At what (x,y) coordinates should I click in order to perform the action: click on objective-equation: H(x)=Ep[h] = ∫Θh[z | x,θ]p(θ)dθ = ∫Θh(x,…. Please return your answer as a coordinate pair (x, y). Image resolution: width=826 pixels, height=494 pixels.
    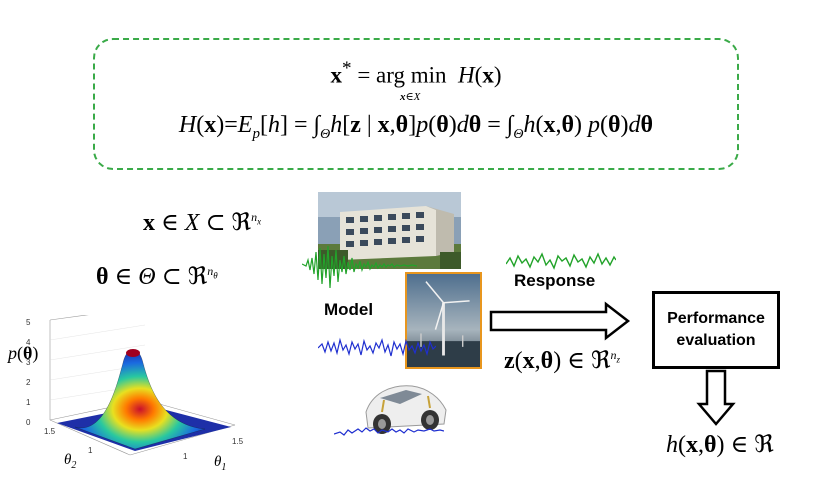
    Looking at the image, I should click on (416, 127).